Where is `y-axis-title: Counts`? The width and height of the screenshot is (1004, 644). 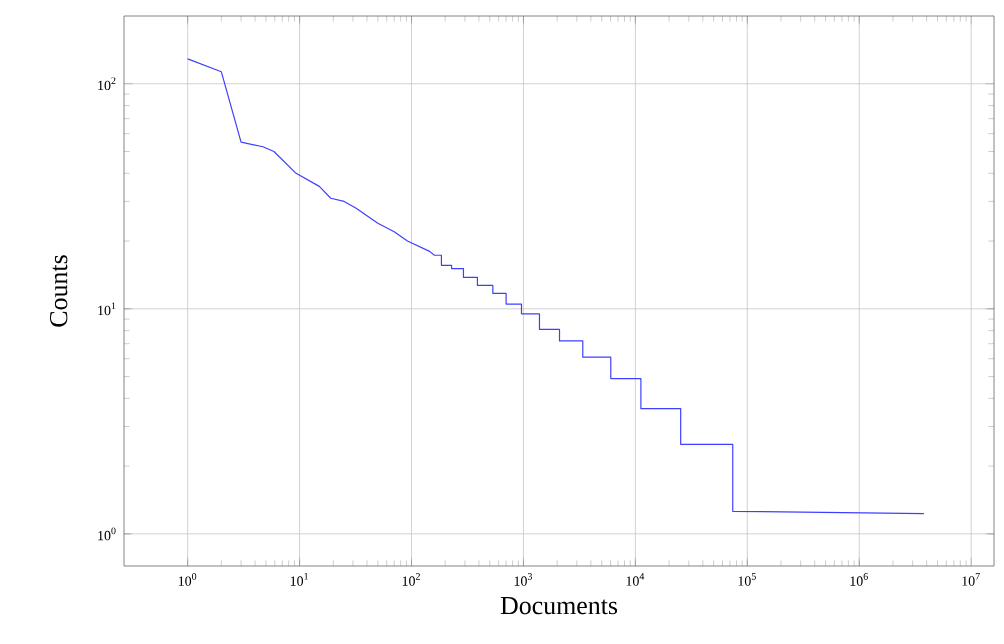 y-axis-title: Counts is located at coordinates (58, 291).